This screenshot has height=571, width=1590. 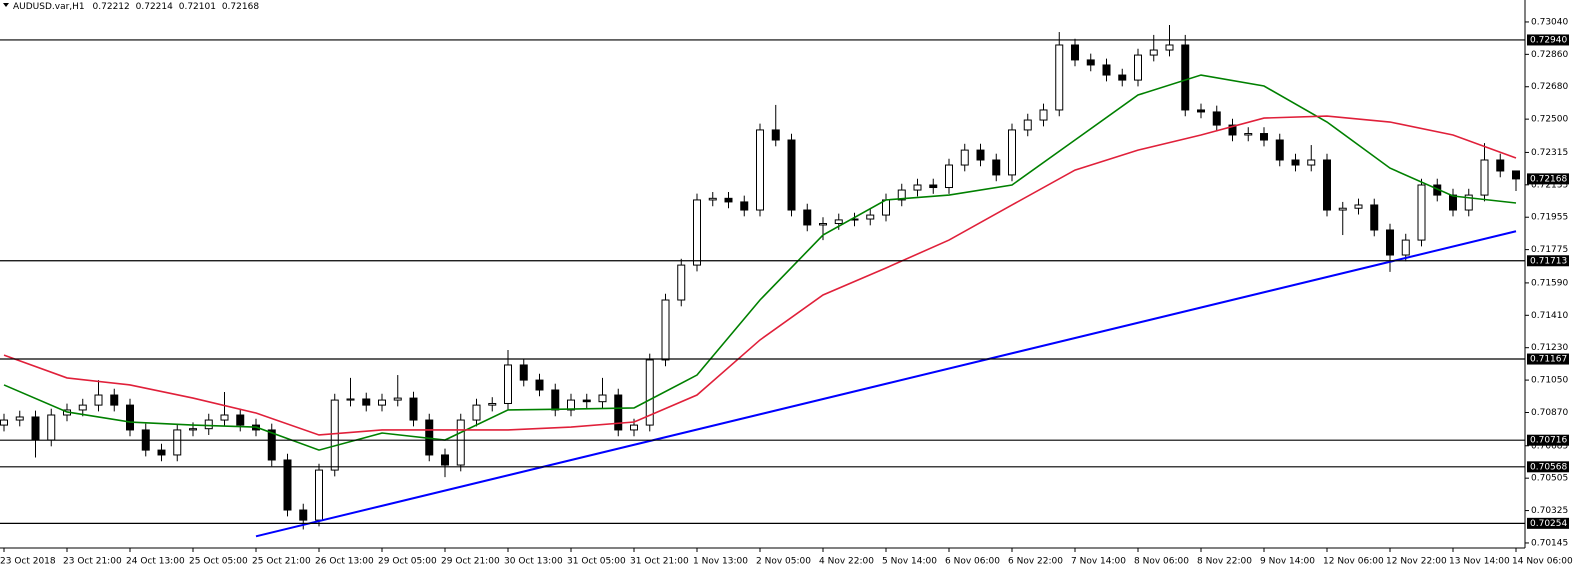 What do you see at coordinates (1549, 348) in the screenshot?
I see `y-tick-label: 0.71230` at bounding box center [1549, 348].